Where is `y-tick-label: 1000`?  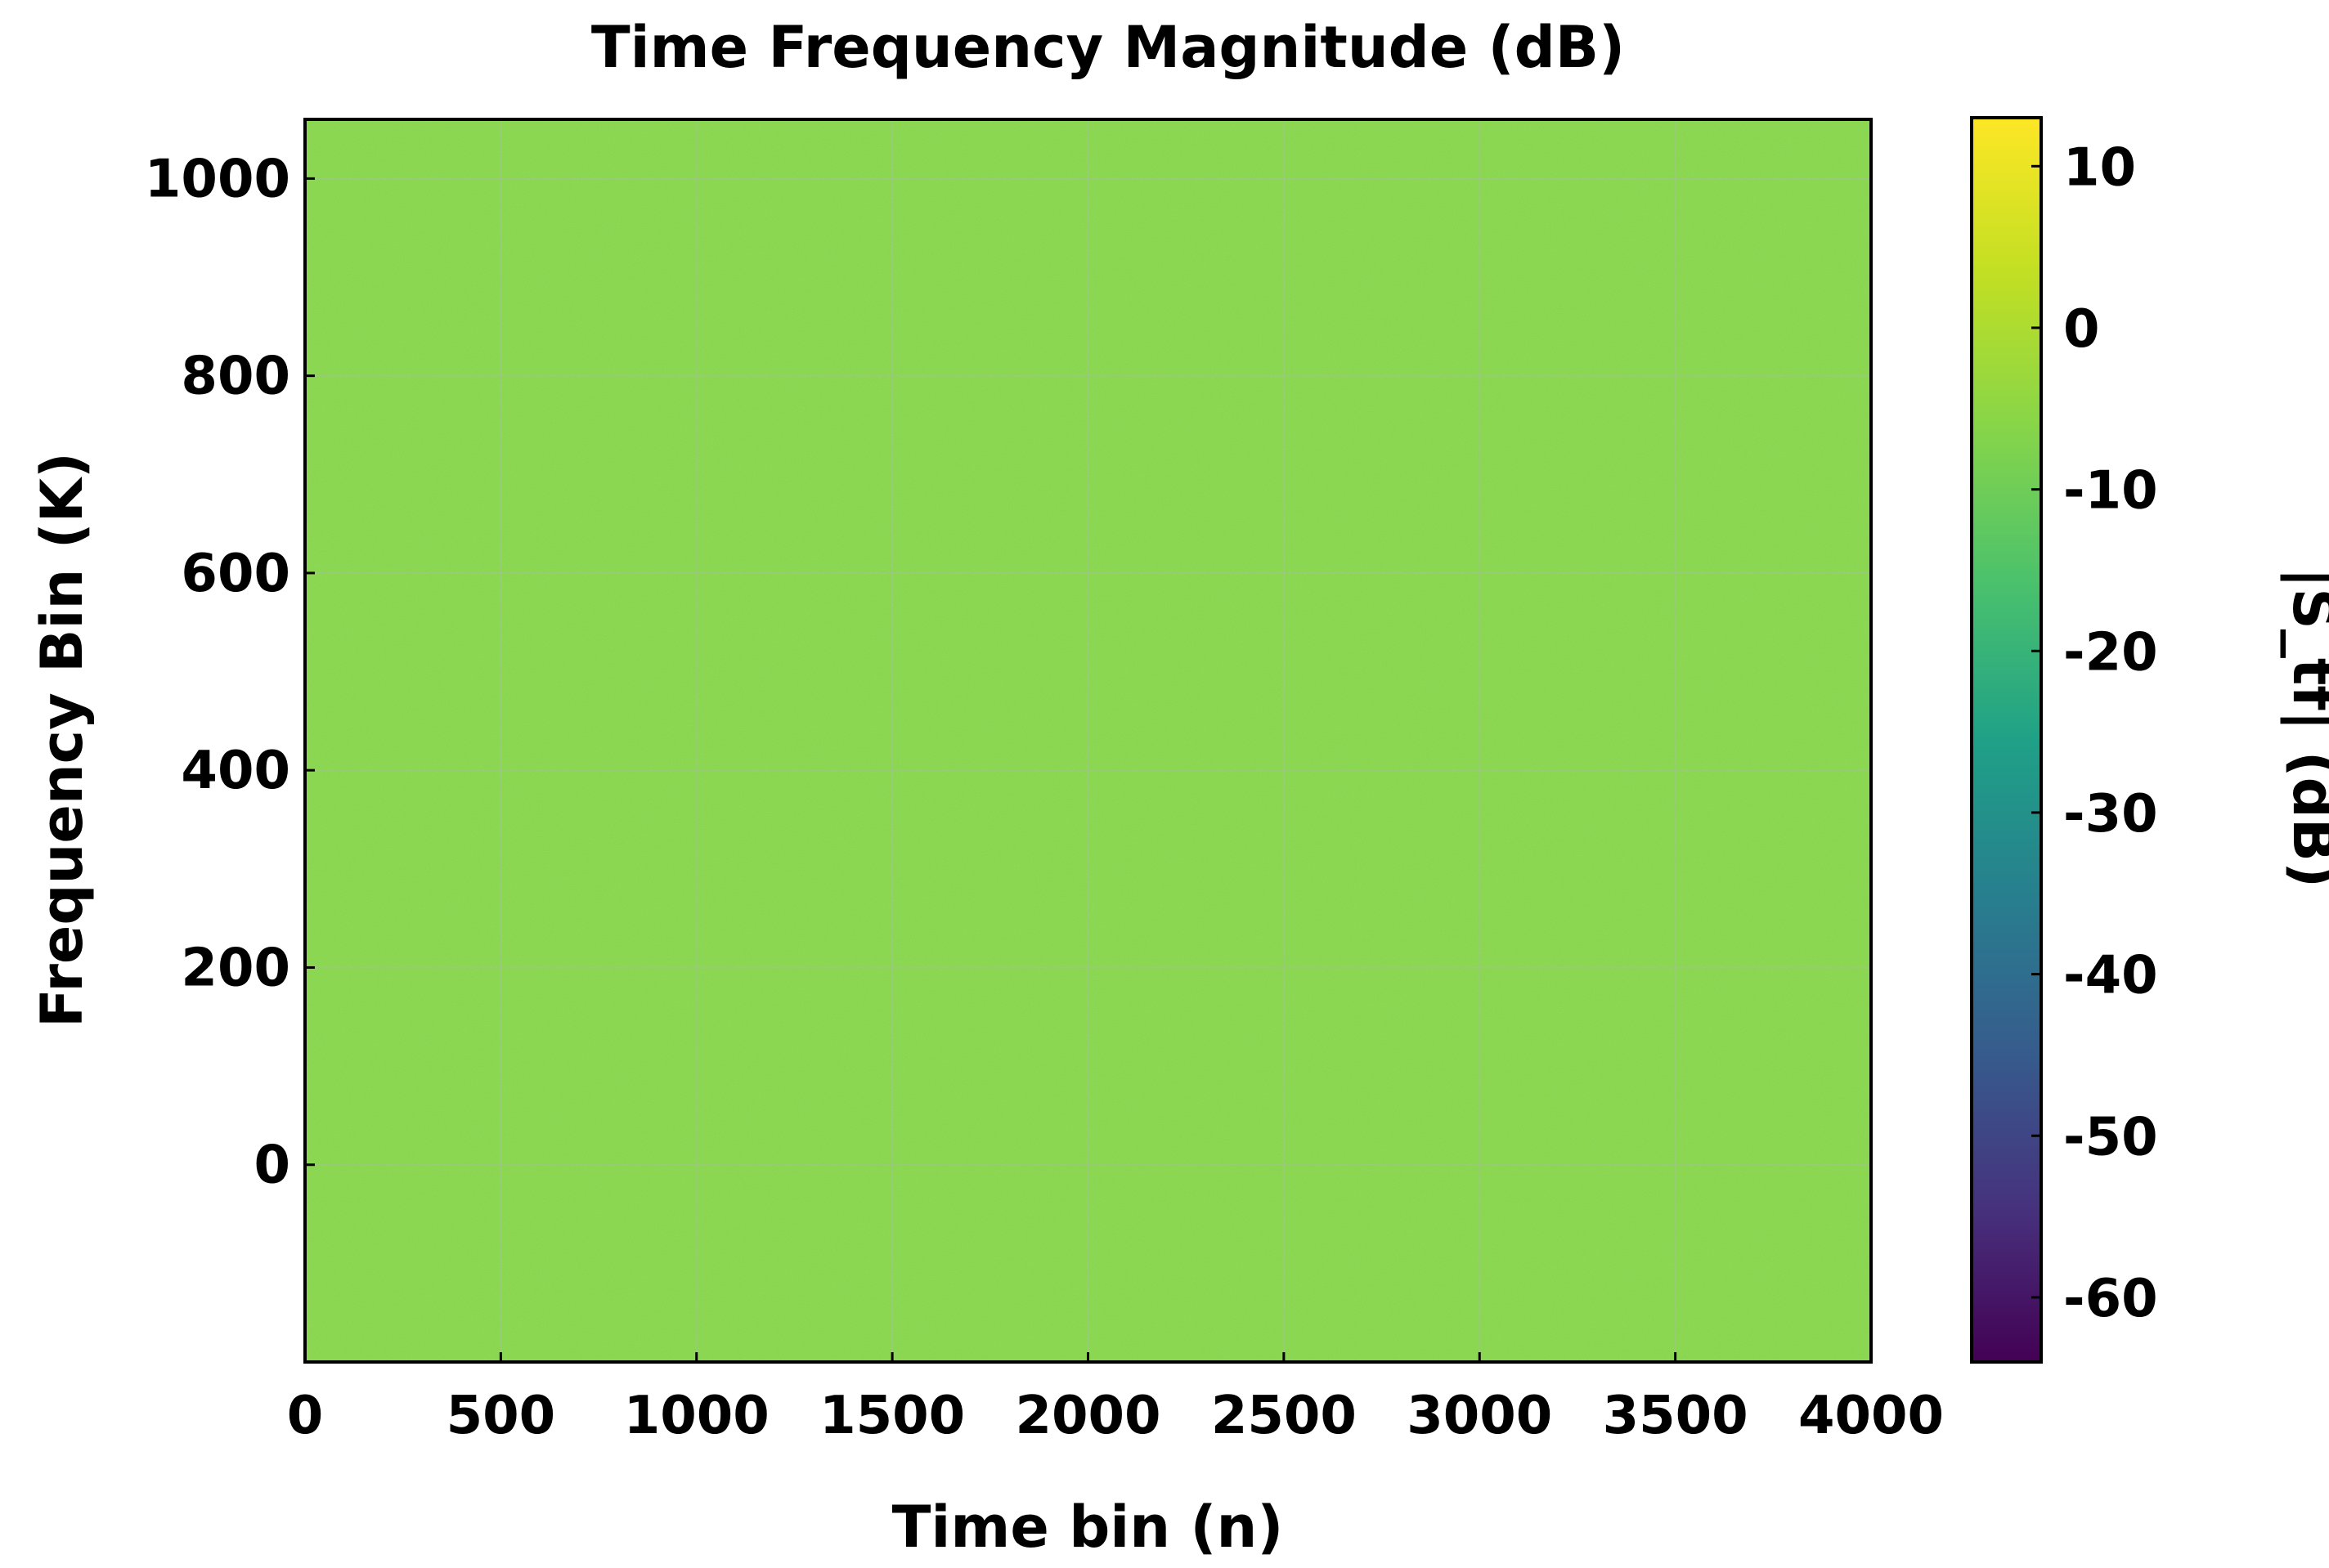
y-tick-label: 1000 is located at coordinates (218, 179).